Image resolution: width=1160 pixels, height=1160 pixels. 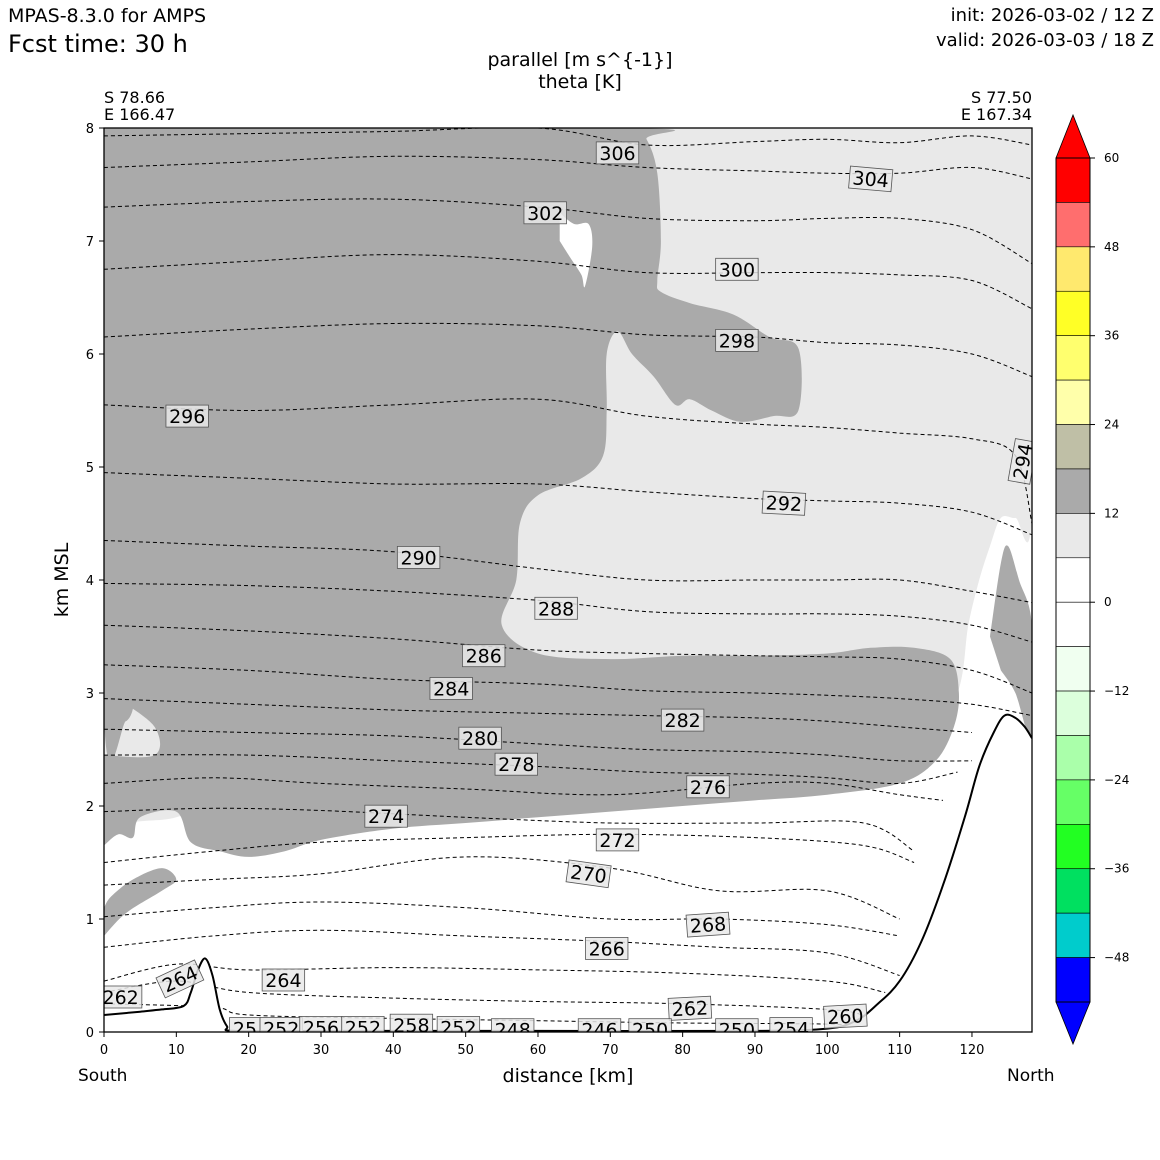 What do you see at coordinates (90, 920) in the screenshot?
I see `y-tick-label: 1` at bounding box center [90, 920].